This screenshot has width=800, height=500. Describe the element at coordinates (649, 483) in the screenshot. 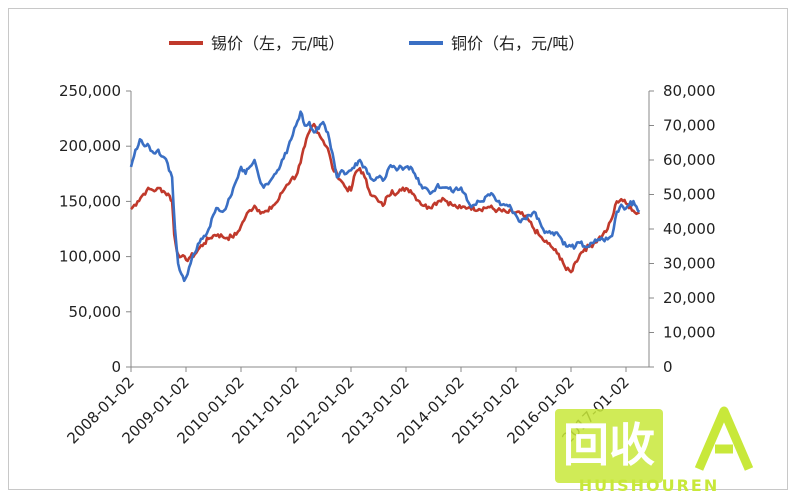

I see `watermark-subtext: HUISHOUREN` at that location.